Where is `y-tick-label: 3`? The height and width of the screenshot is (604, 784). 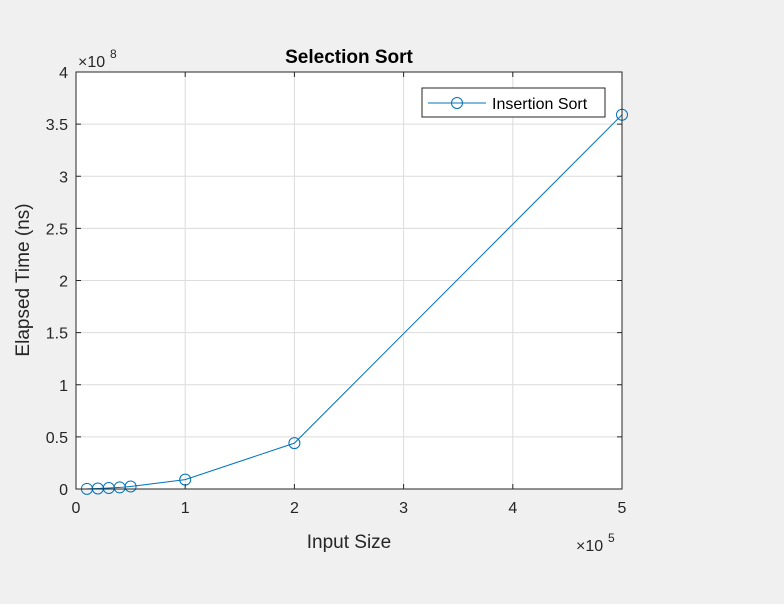 y-tick-label: 3 is located at coordinates (63, 177).